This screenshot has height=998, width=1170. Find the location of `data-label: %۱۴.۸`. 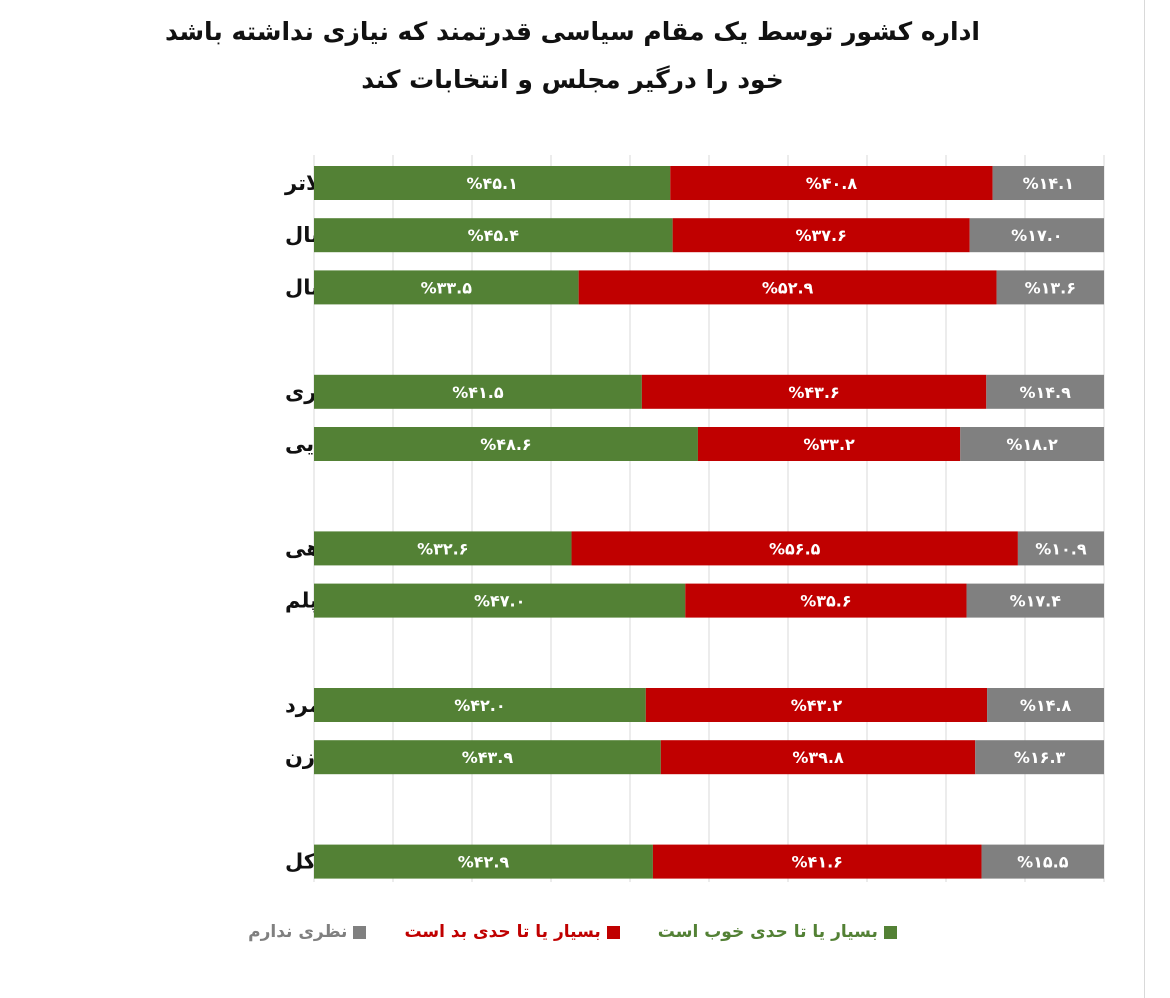

data-label: %۱۴.۸ is located at coordinates (1046, 705).